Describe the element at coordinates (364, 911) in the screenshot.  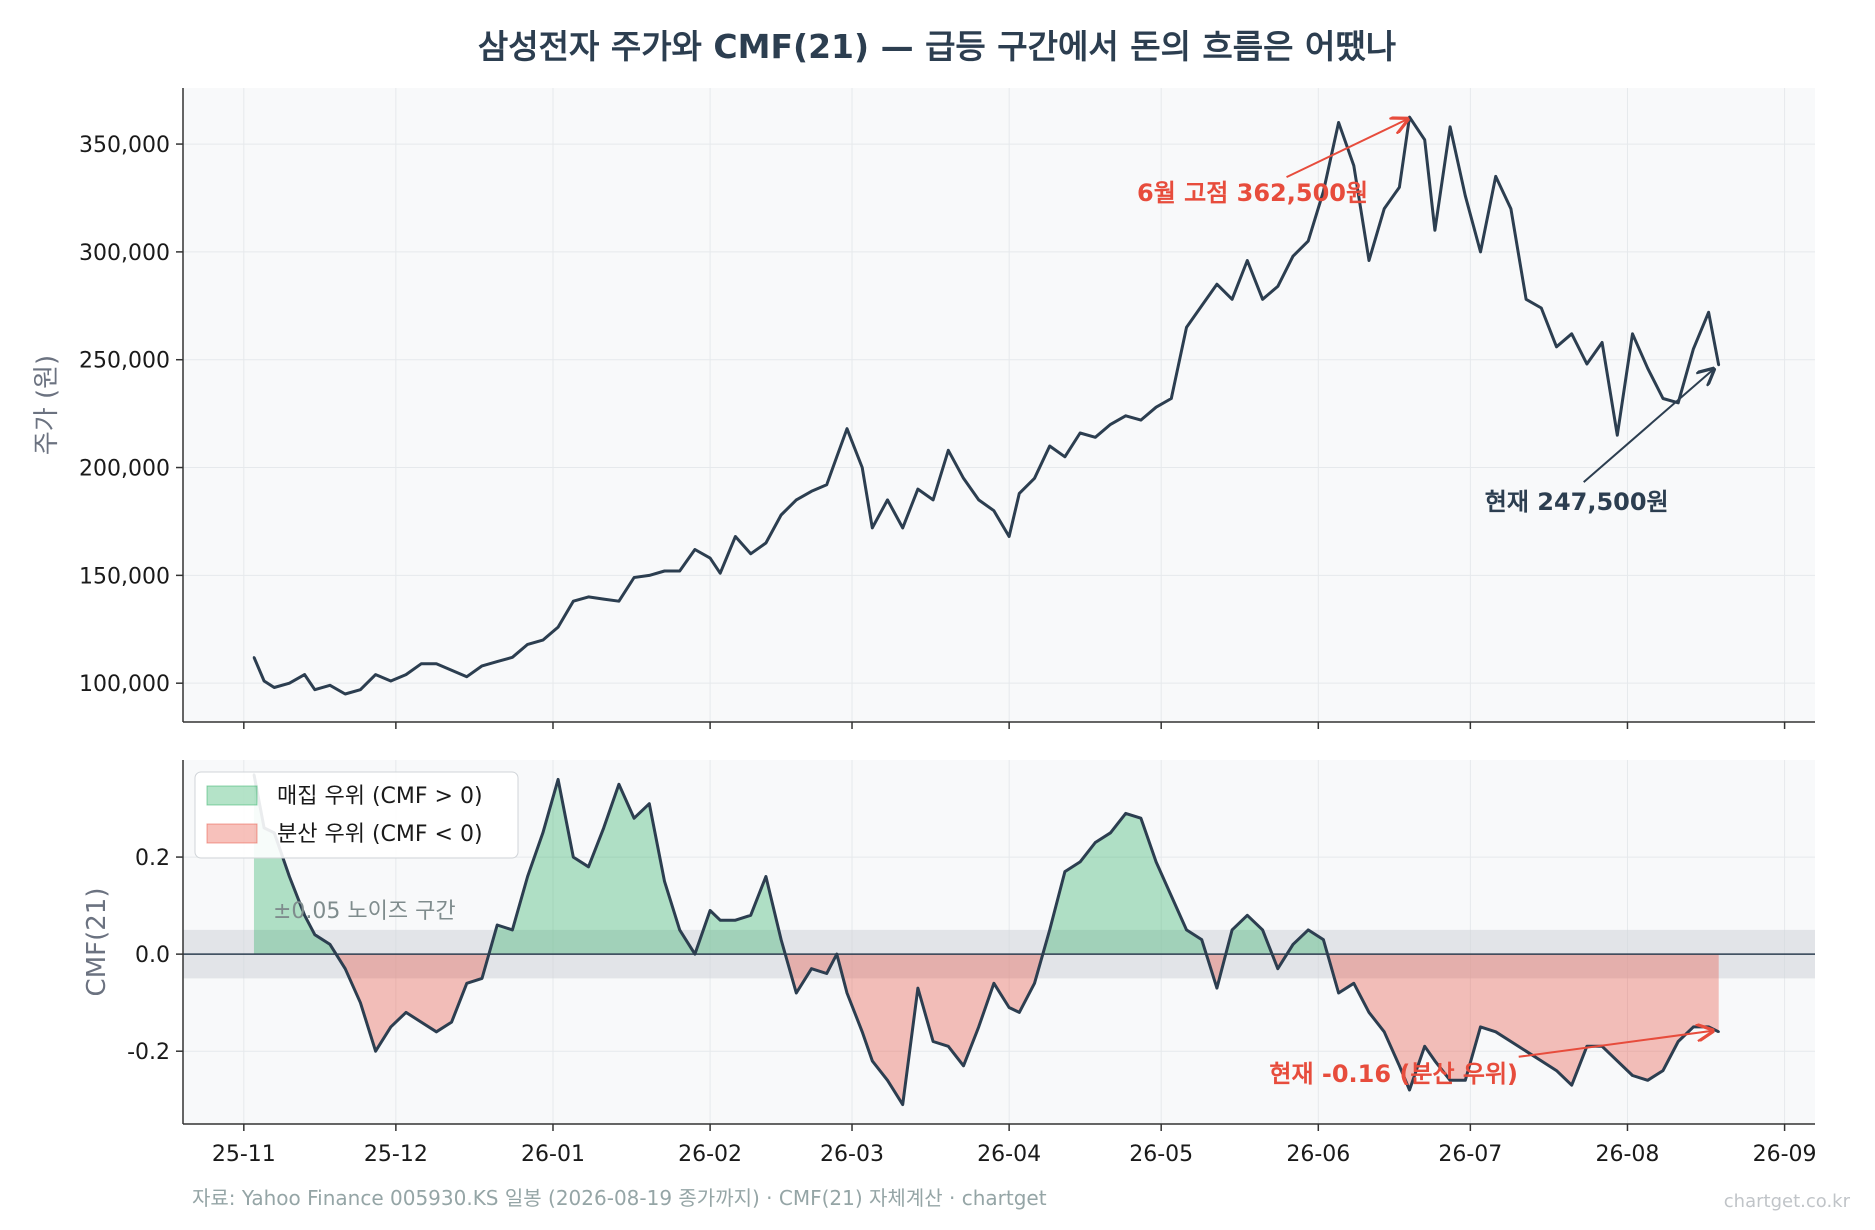
I see `noise-band-label: ±0.05 노이즈 구간` at that location.